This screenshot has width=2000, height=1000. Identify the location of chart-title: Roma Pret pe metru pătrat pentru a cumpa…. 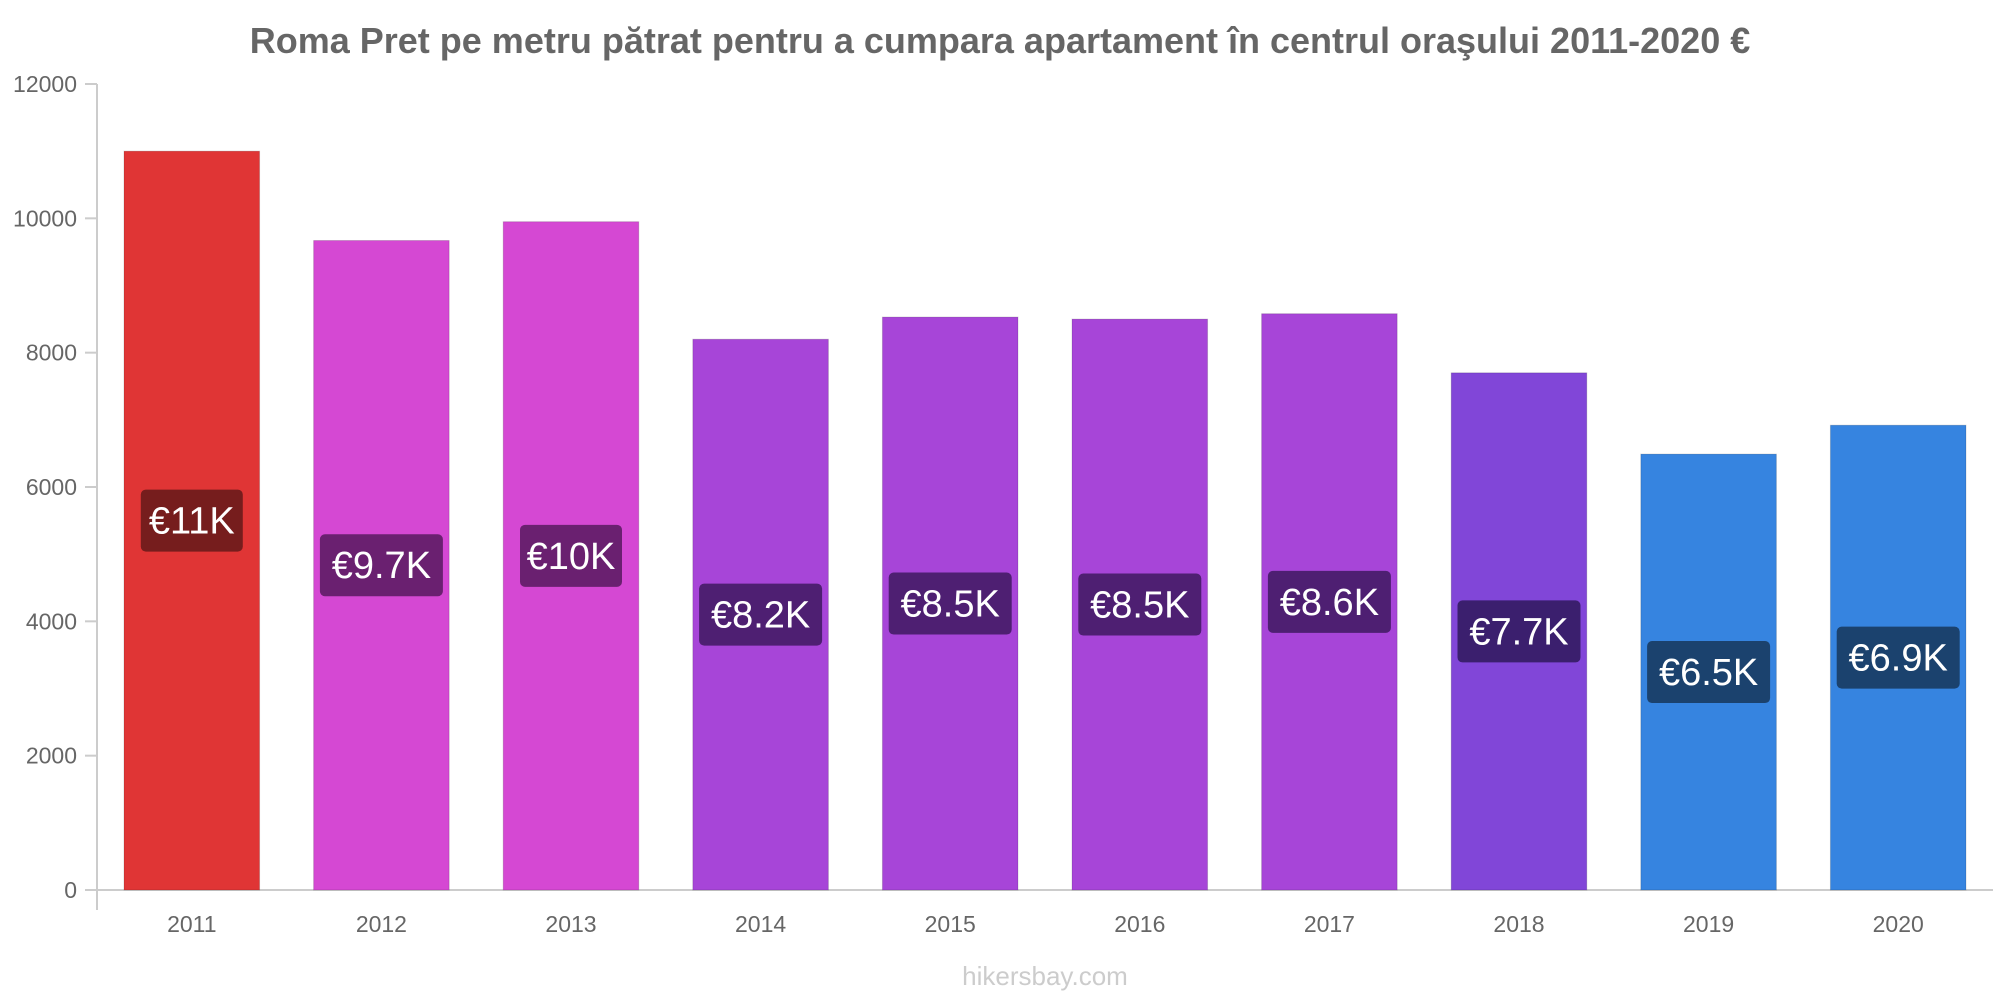
(1000, 40).